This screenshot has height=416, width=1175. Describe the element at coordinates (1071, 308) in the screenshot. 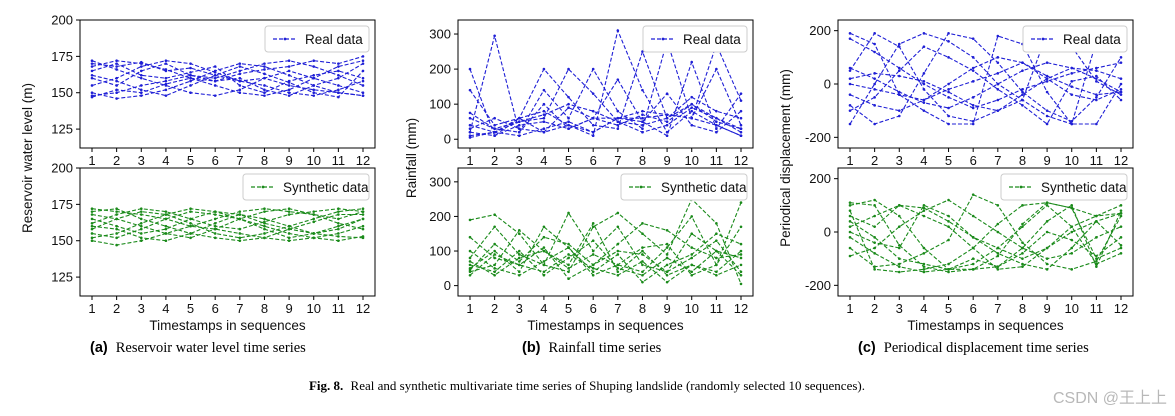

I see `x-tick-label: 10` at that location.